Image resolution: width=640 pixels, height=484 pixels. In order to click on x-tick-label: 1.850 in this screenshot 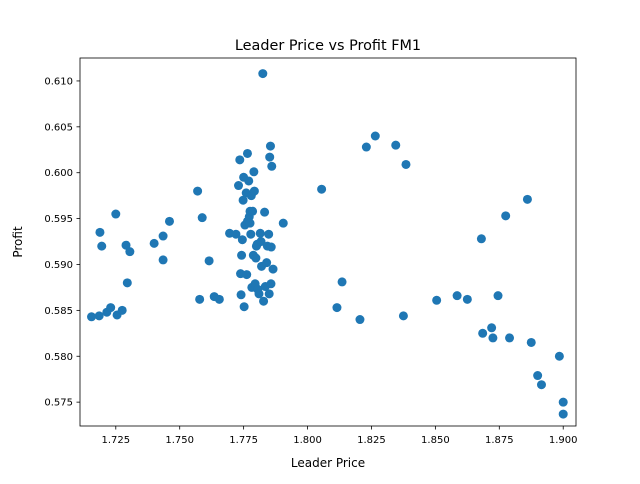, I will do `click(435, 440)`.